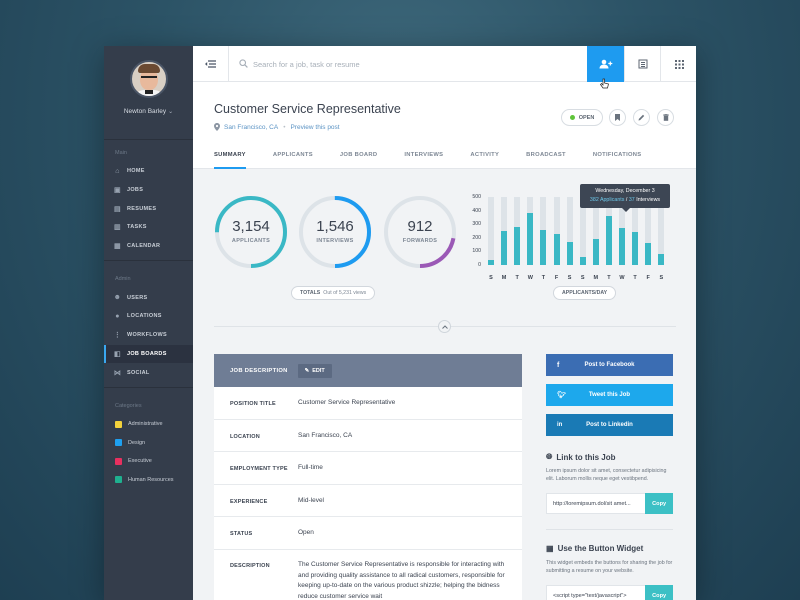 The image size is (800, 600). What do you see at coordinates (230, 160) in the screenshot?
I see `tab-summary: SUMMARY` at bounding box center [230, 160].